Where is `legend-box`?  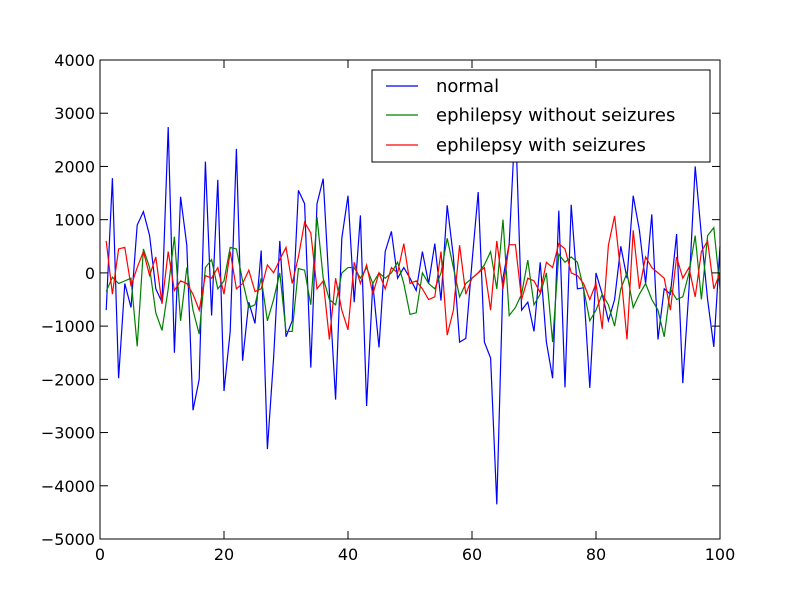
legend-box is located at coordinates (541, 116).